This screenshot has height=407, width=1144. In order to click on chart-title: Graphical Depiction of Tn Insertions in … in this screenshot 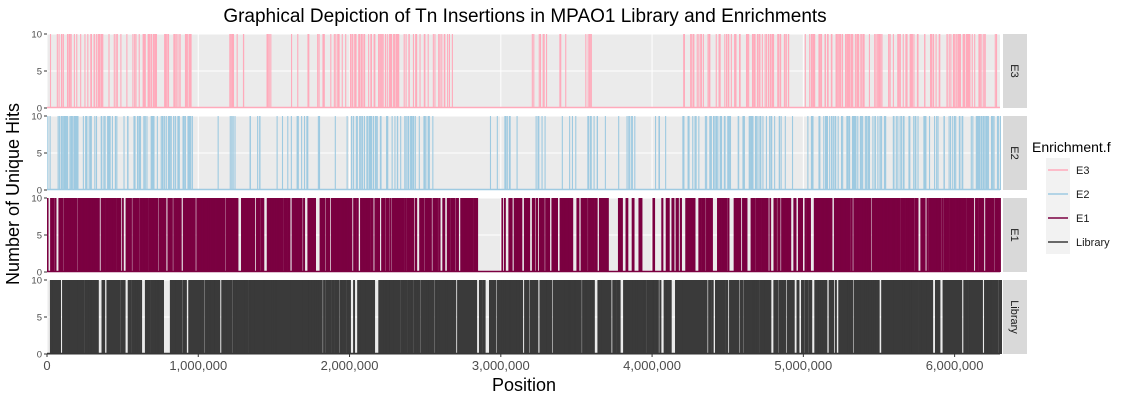, I will do `click(524, 16)`.